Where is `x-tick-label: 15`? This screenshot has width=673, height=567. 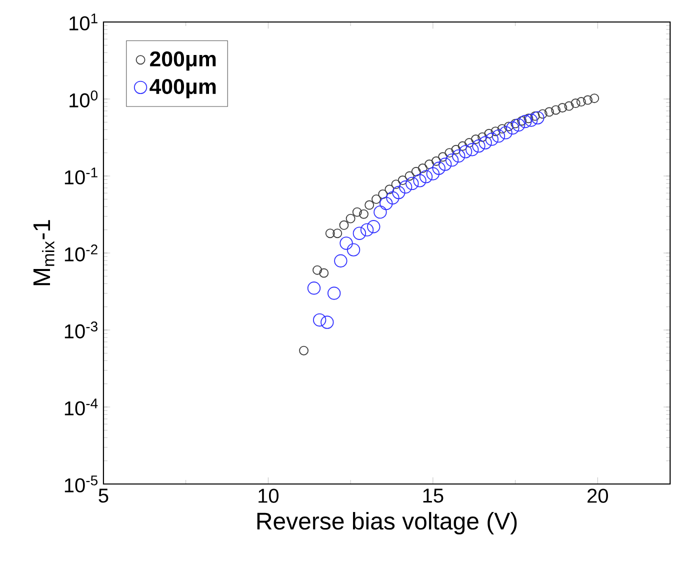 x-tick-label: 15 is located at coordinates (433, 495).